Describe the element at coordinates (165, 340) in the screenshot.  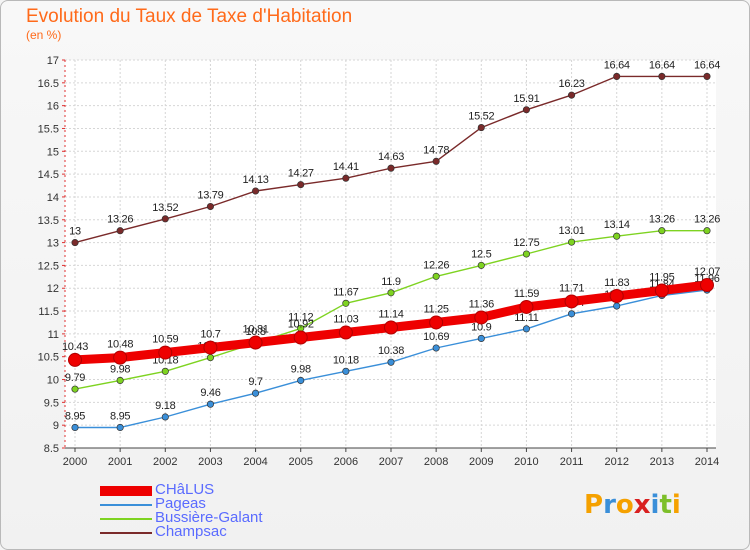
I see `data-label-ch-lus: 10.59` at that location.